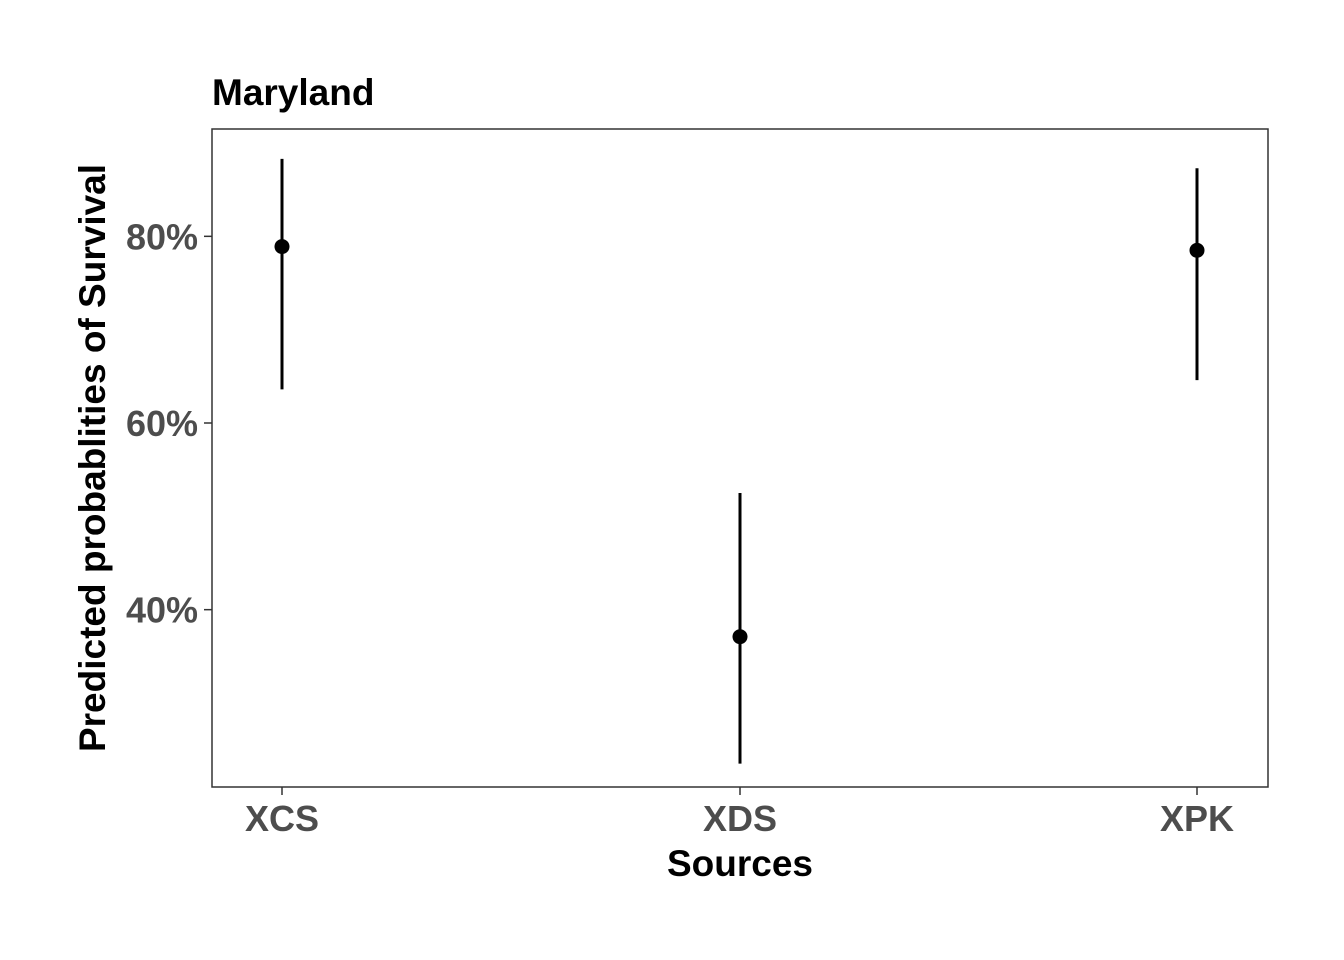 This screenshot has width=1344, height=960. What do you see at coordinates (740, 863) in the screenshot?
I see `x-axis-title: Sources` at bounding box center [740, 863].